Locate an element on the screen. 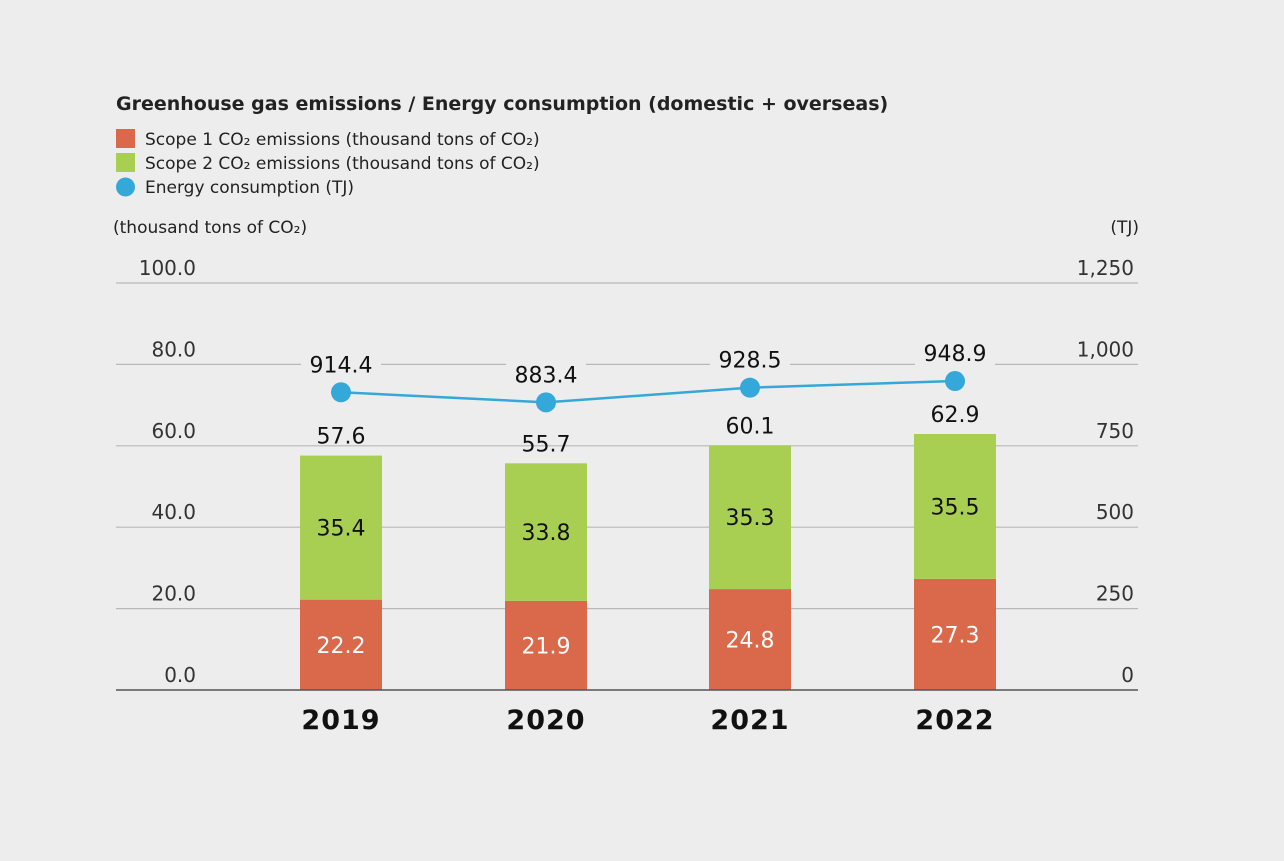  label-scope1-2022: 27.3 is located at coordinates (955, 635).